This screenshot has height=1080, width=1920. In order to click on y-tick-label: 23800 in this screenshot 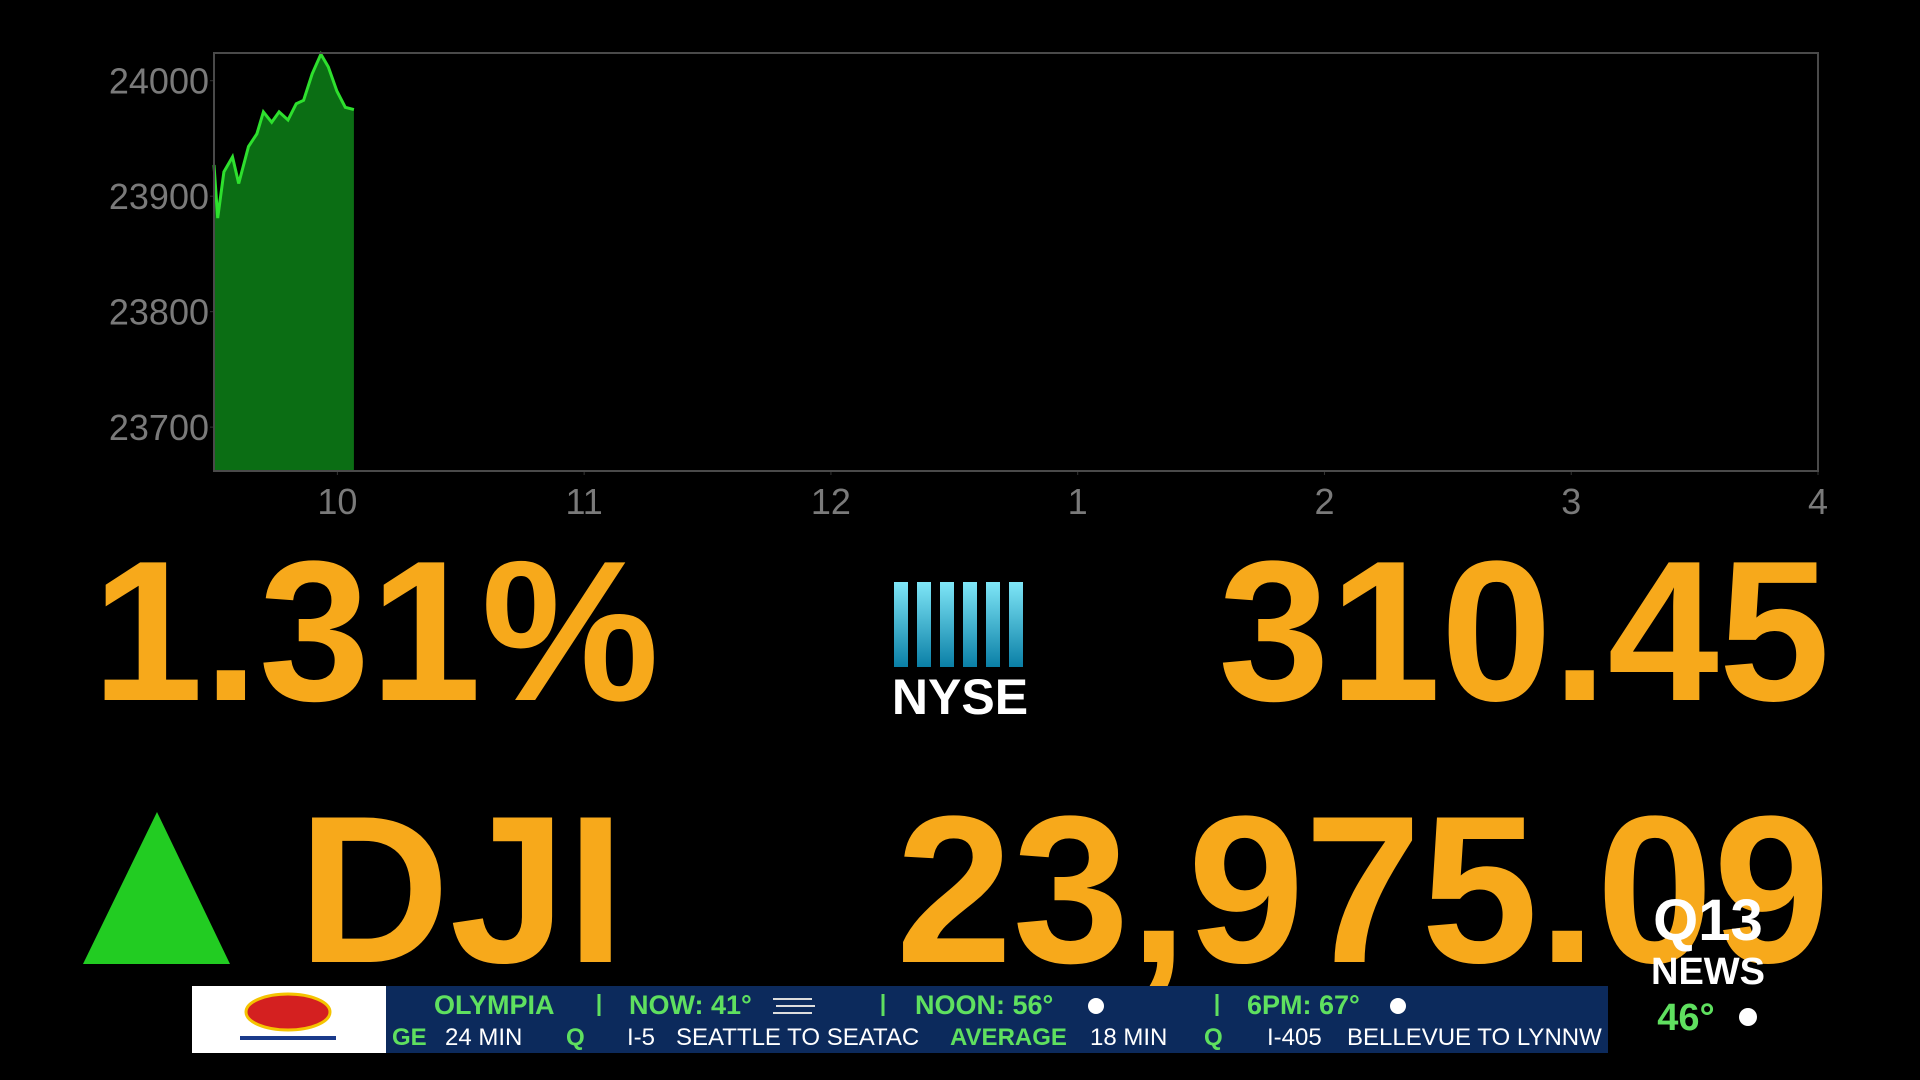, I will do `click(159, 312)`.